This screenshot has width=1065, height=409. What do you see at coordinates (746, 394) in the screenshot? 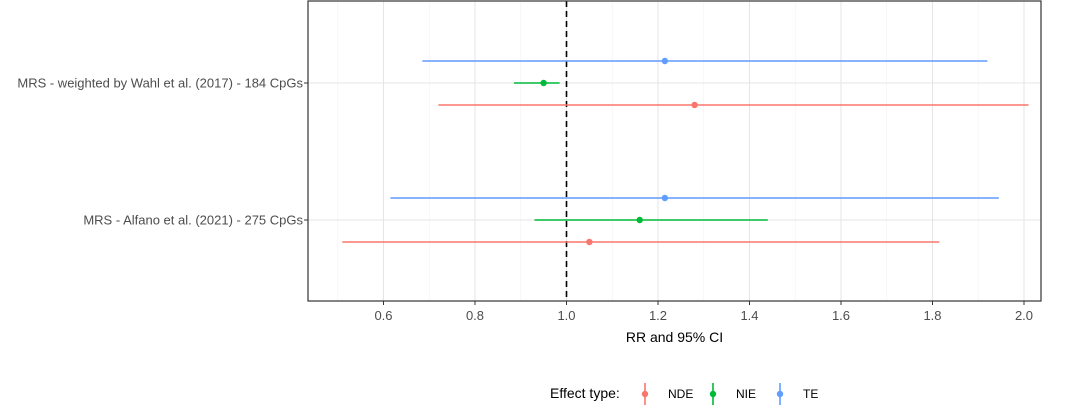
I see `nie-legend-label: NIE` at bounding box center [746, 394].